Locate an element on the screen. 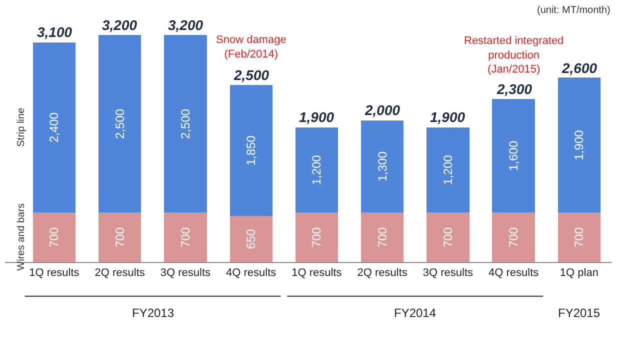 Image resolution: width=620 pixels, height=340 pixels. text: FY2013 is located at coordinates (153, 313).